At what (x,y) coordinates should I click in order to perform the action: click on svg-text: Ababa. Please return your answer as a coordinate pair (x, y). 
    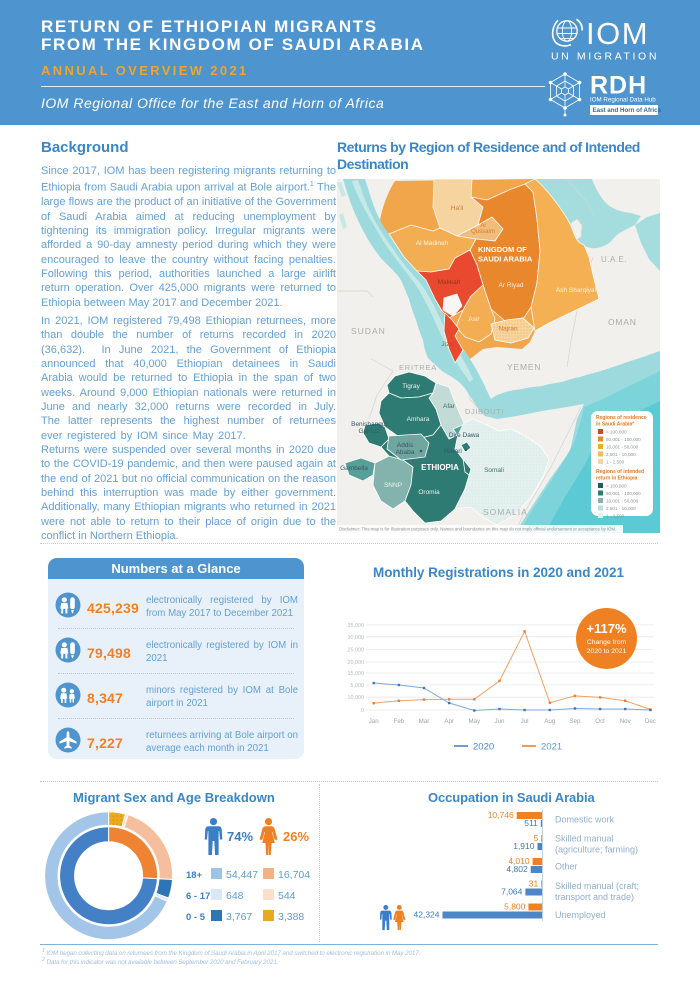
    Looking at the image, I should click on (405, 452).